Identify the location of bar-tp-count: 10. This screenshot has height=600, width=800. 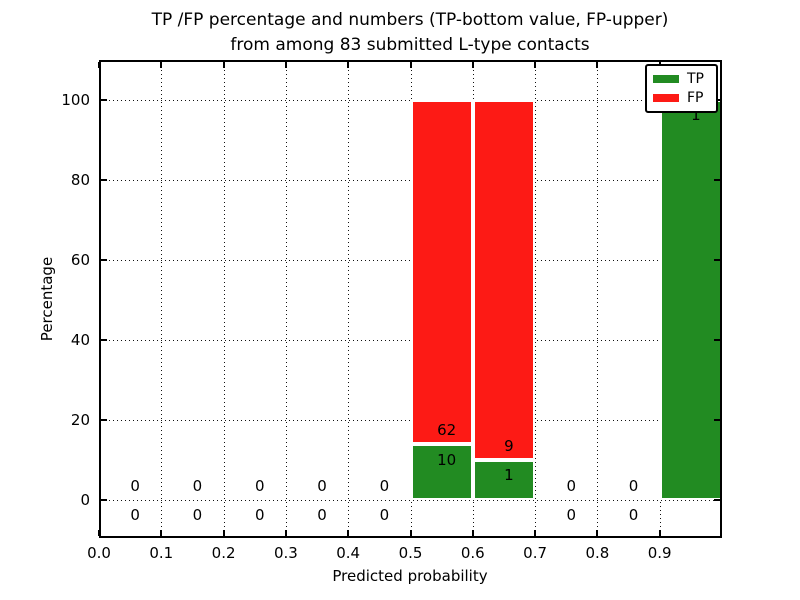
(447, 459).